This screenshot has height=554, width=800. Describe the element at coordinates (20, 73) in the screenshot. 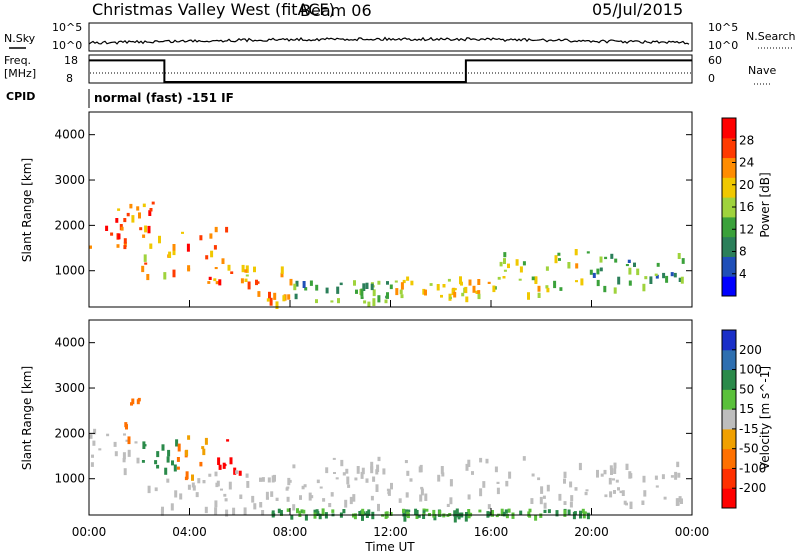

I see `freq-label-2: [MHz]` at that location.